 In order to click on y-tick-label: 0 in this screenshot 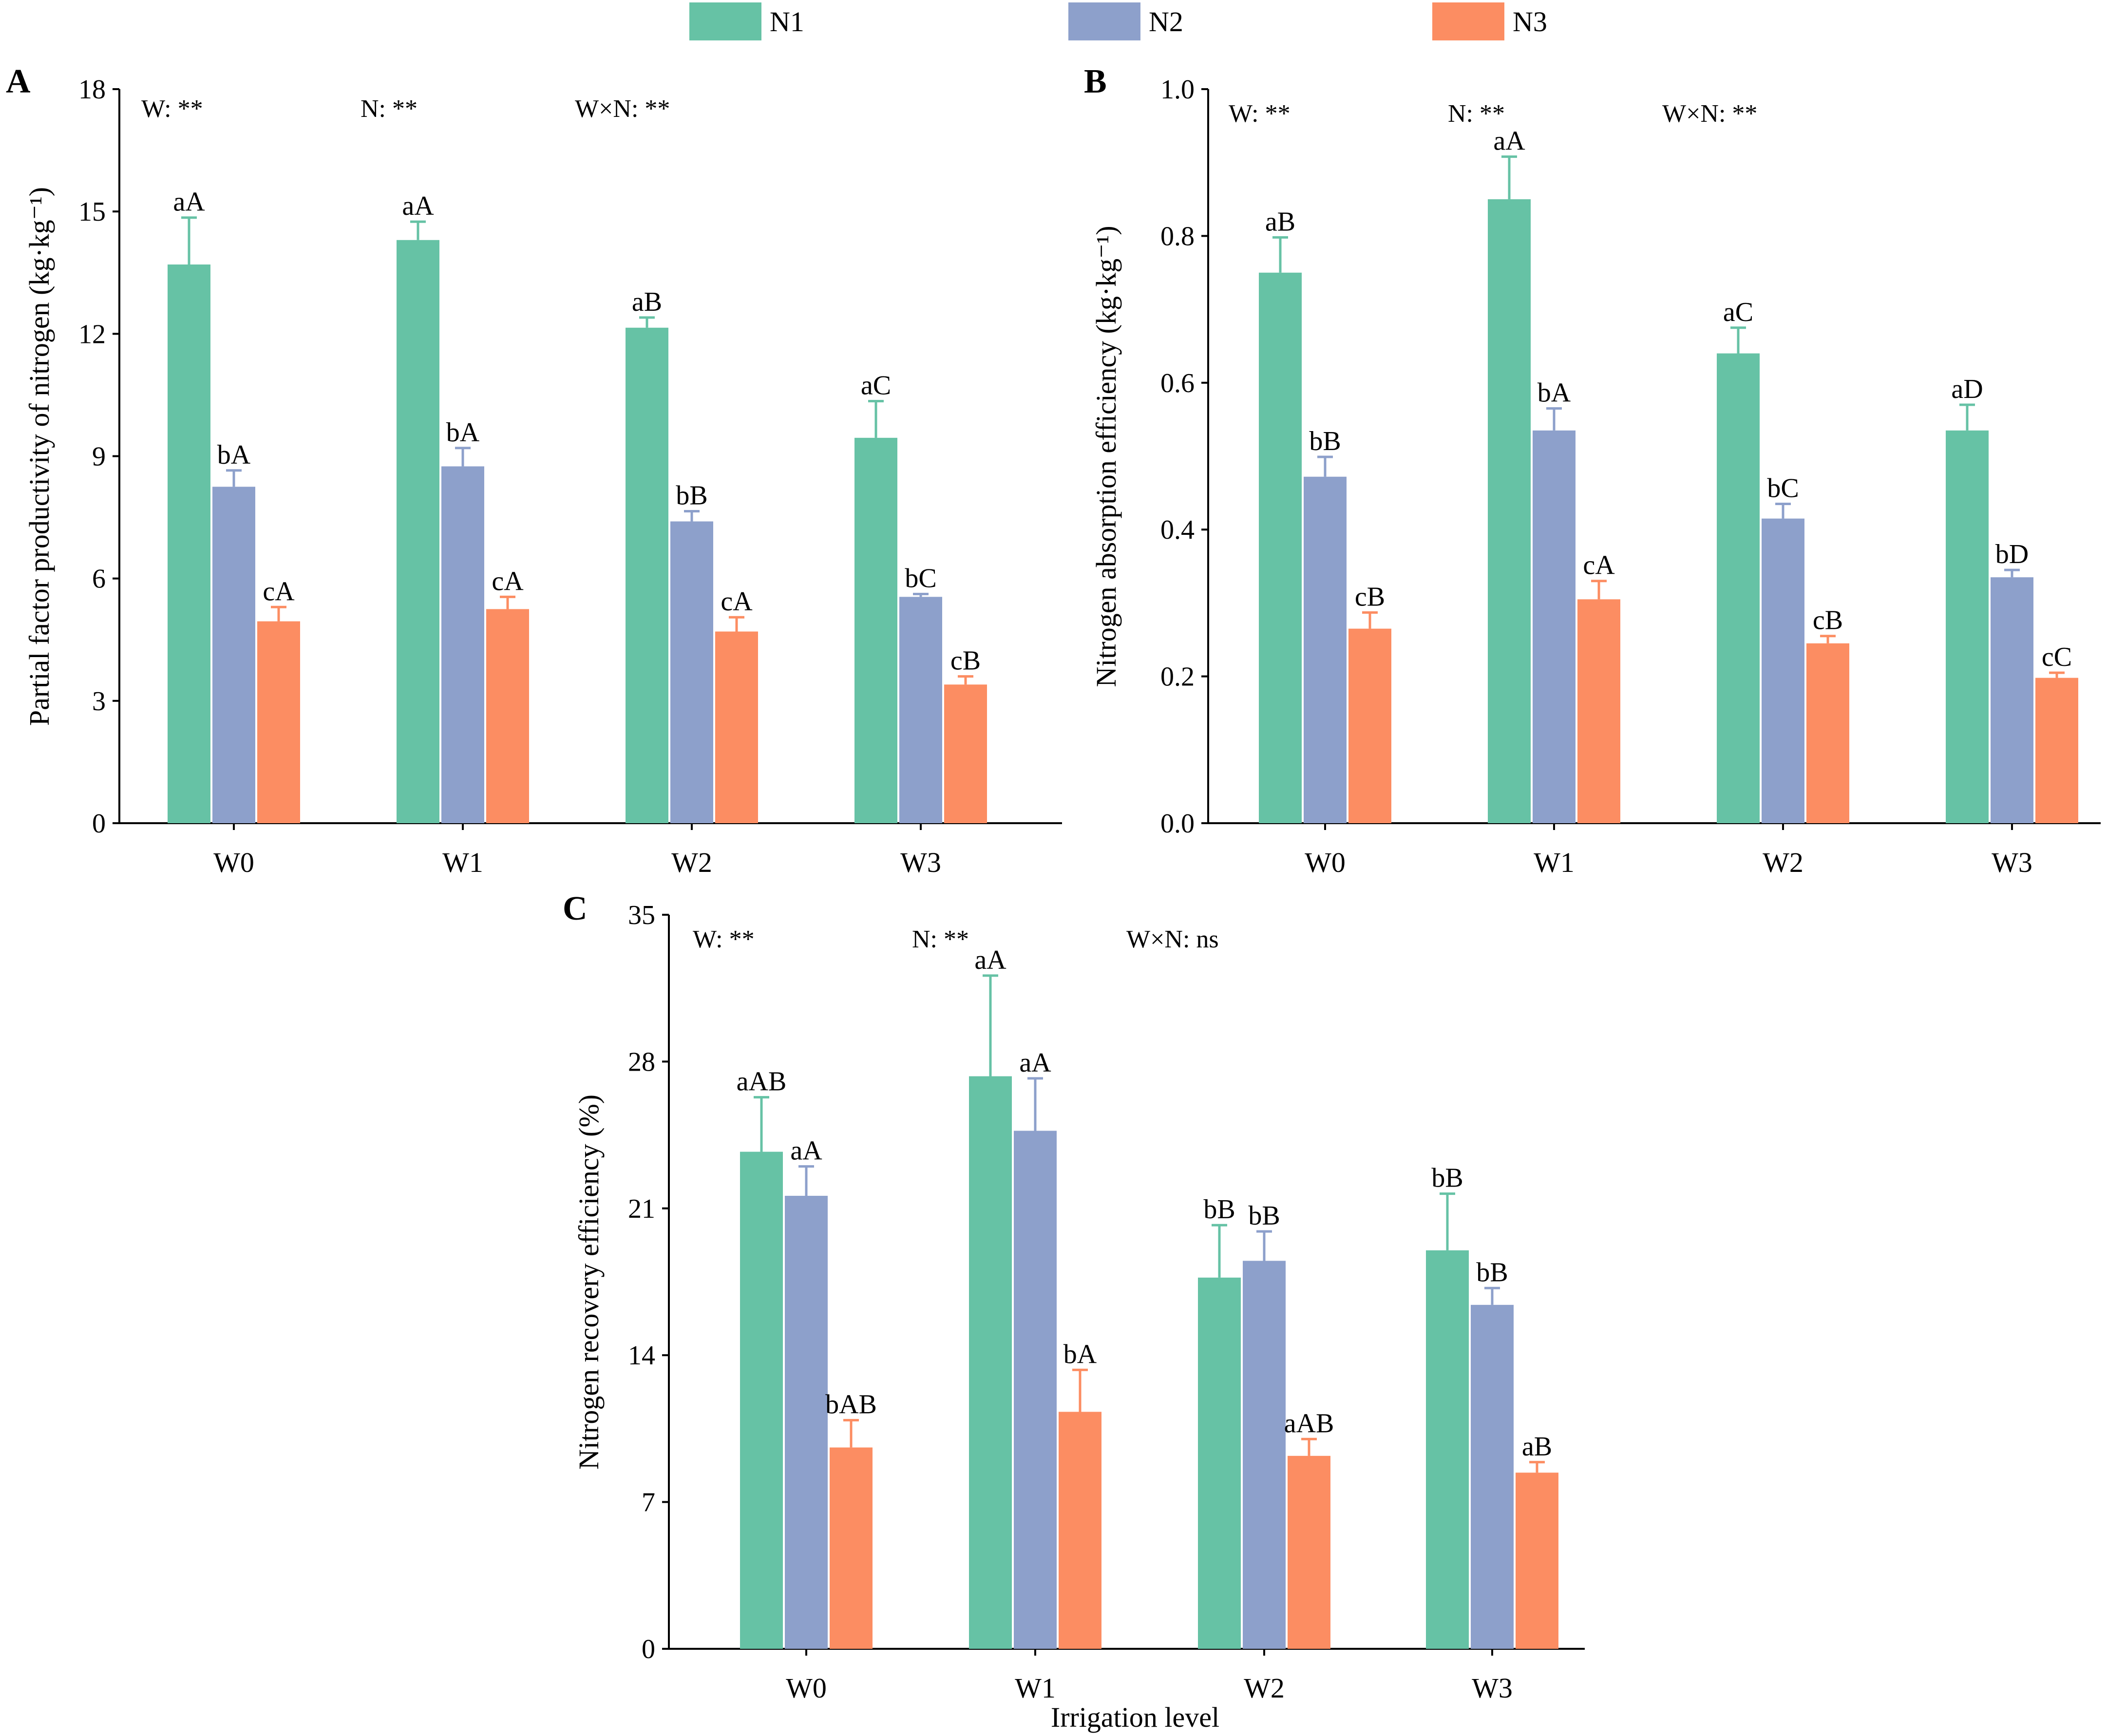, I will do `click(648, 1649)`.